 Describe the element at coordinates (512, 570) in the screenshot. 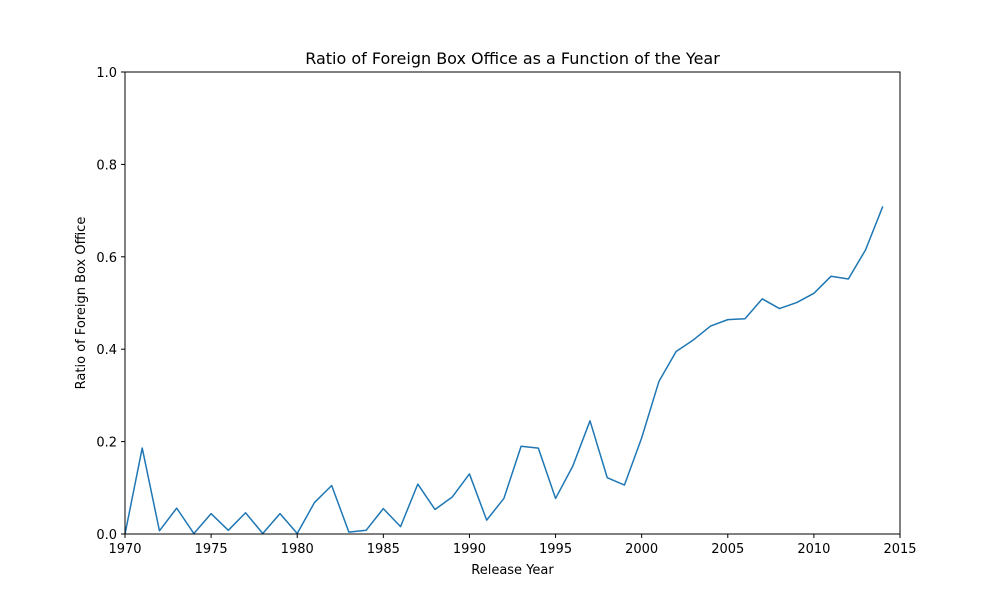

I see `x-axis-label: Release Year` at that location.